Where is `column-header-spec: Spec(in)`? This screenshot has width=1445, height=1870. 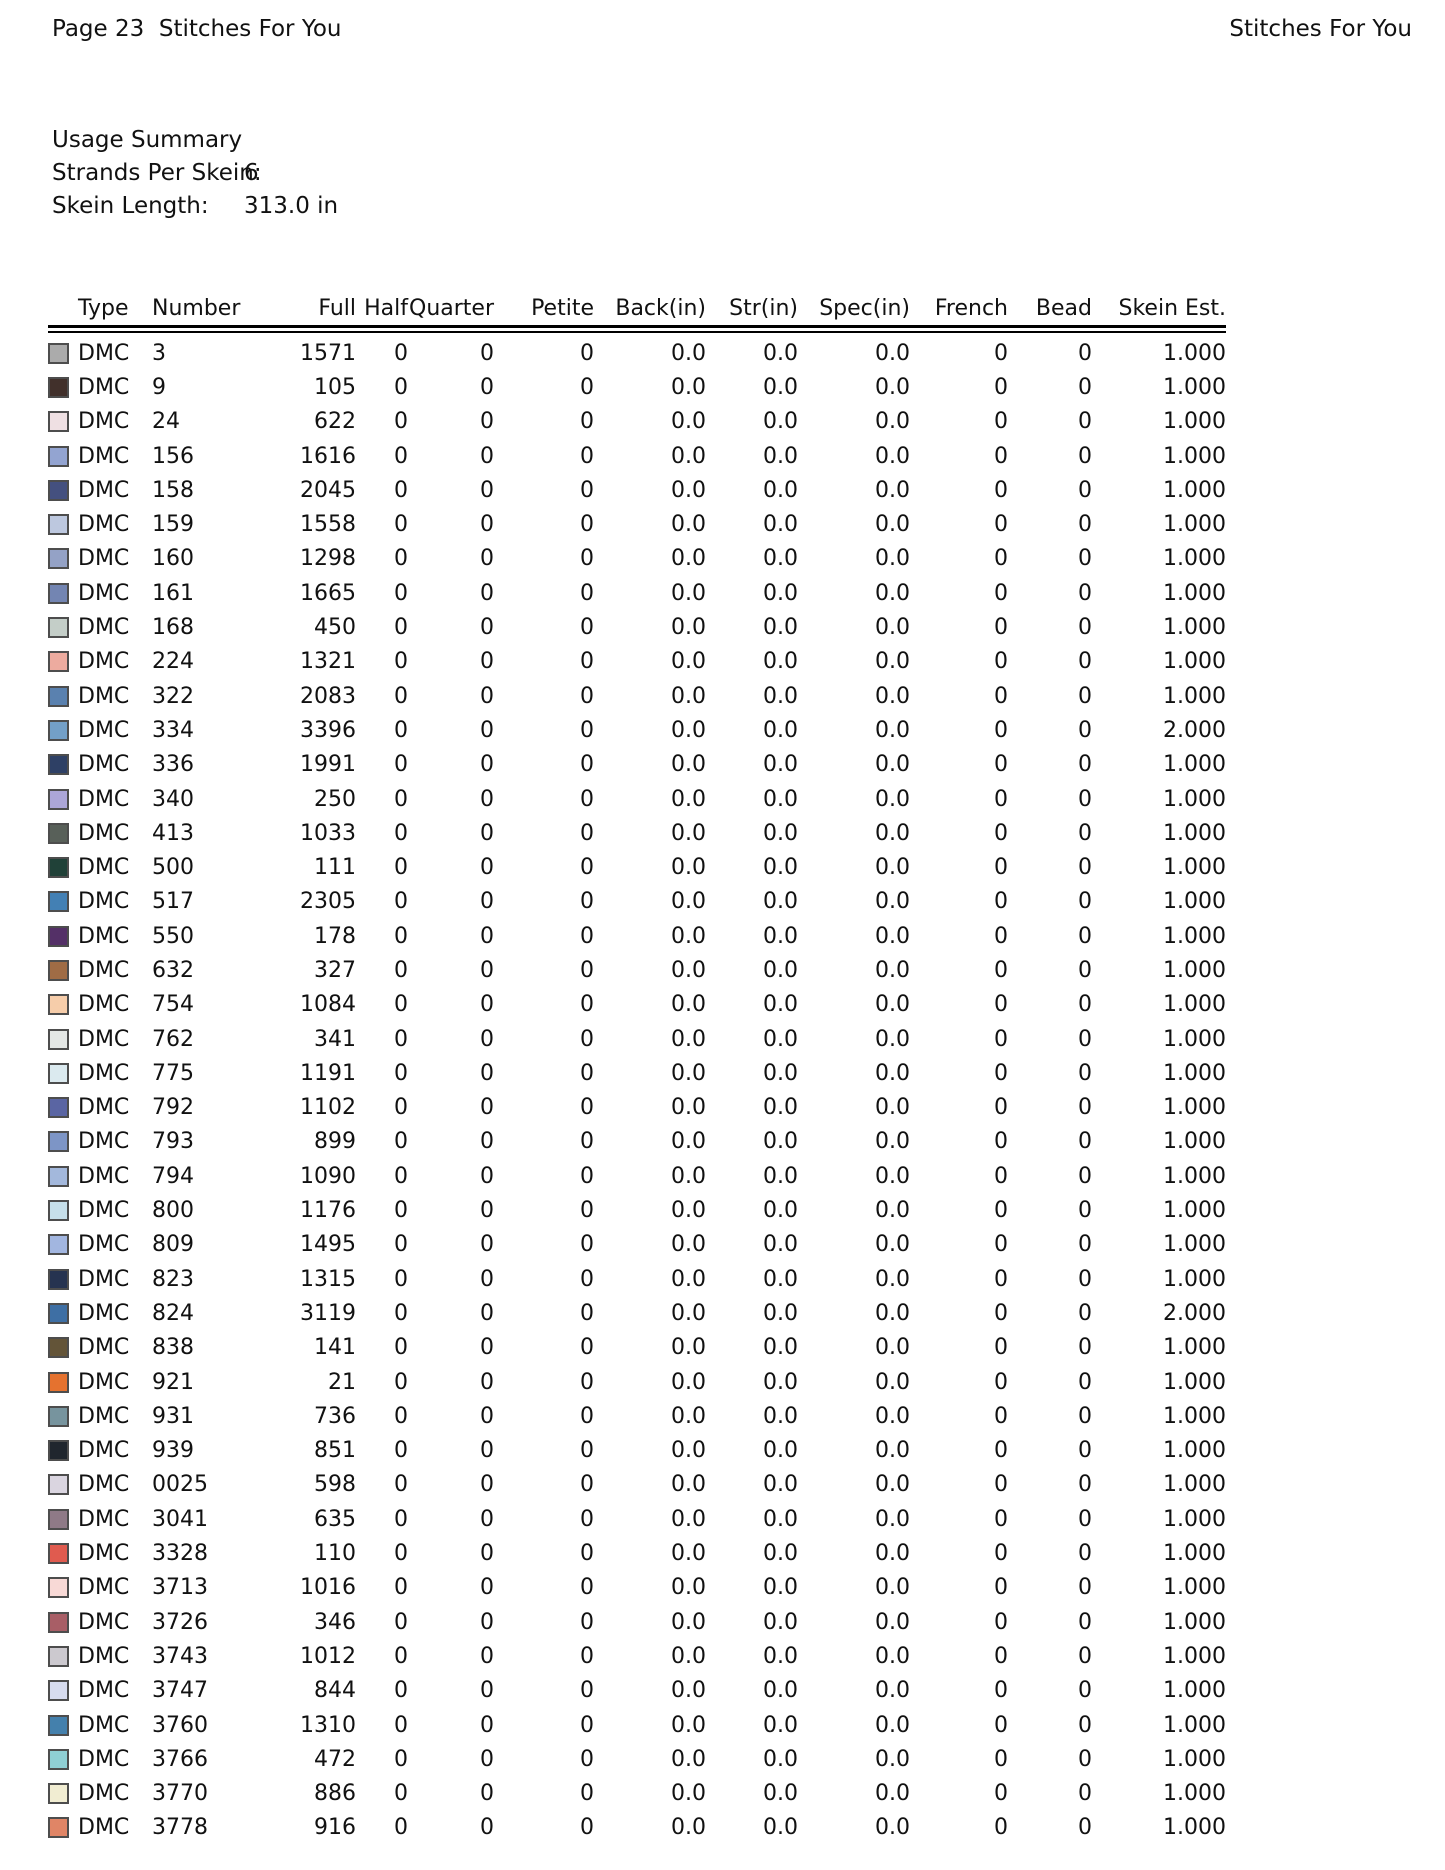 column-header-spec: Spec(in) is located at coordinates (864, 308).